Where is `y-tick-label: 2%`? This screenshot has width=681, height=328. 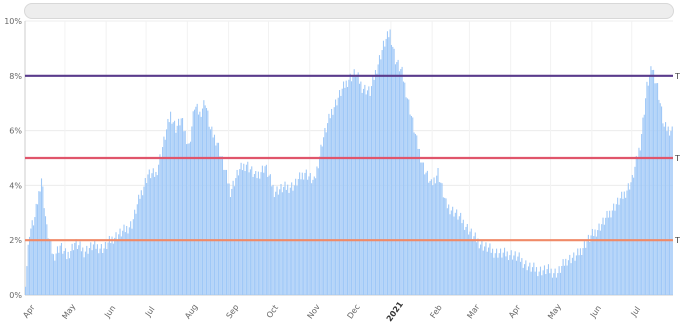 y-tick-label: 2% is located at coordinates (15, 240).